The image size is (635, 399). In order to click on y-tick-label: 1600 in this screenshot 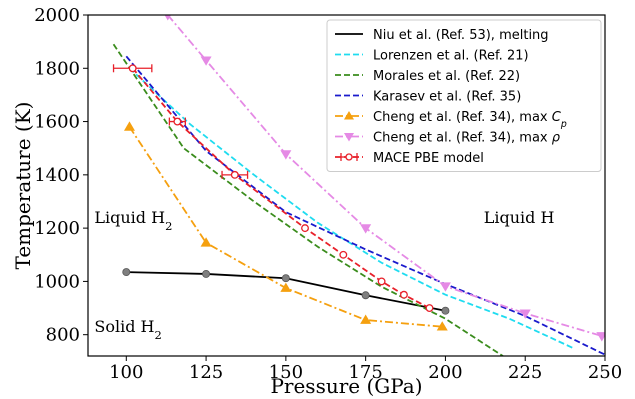, I will do `click(57, 122)`.